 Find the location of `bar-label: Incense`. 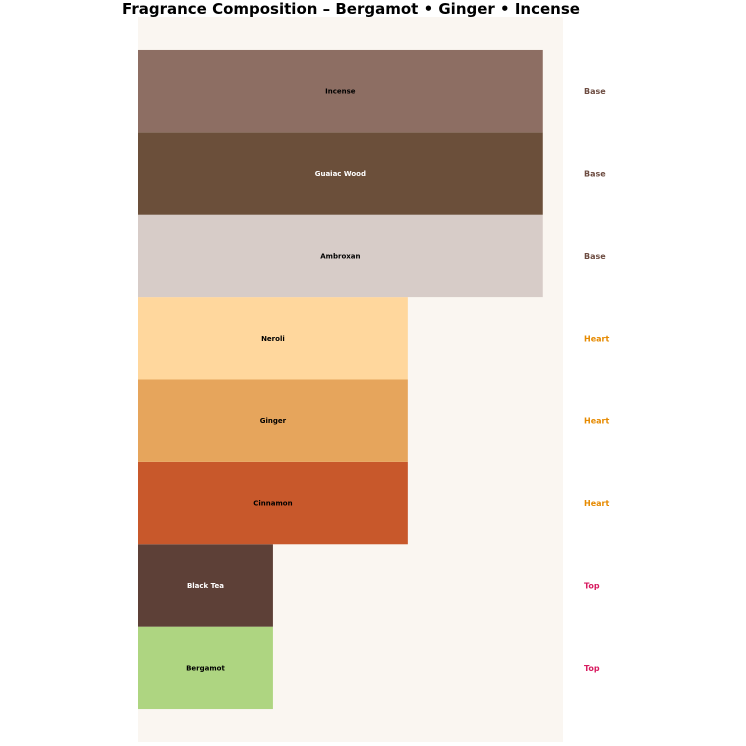

bar-label: Incense is located at coordinates (340, 92).